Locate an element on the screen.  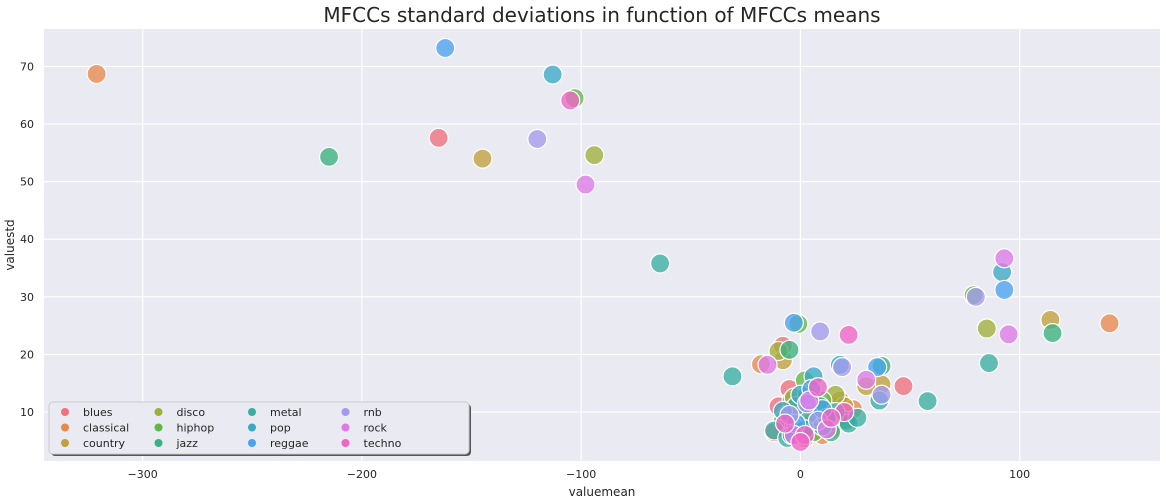
y-tick-label: 20 is located at coordinates (27, 354).